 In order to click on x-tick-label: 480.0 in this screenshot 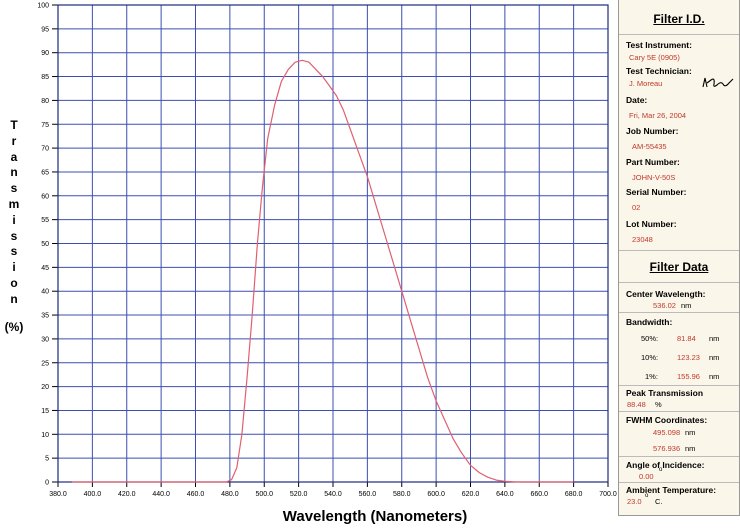, I will do `click(230, 494)`.